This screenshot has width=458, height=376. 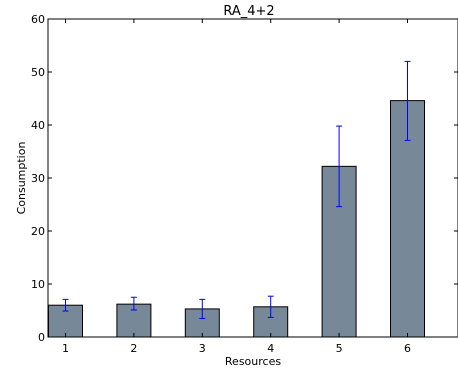 What do you see at coordinates (38, 72) in the screenshot?
I see `y-tick-label-50: 50` at bounding box center [38, 72].